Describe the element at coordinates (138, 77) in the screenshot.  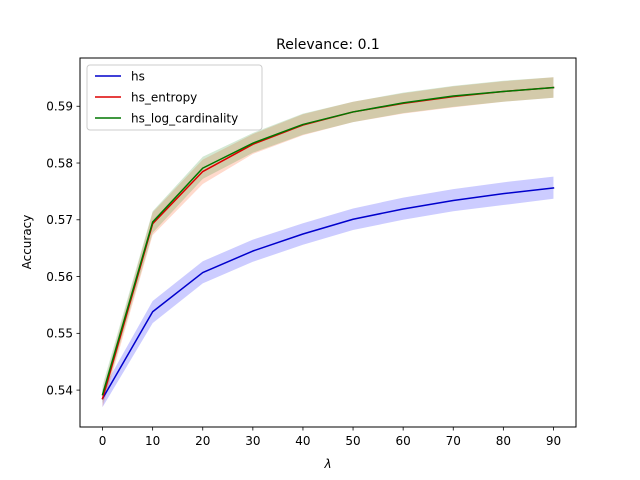
I see `legend-label-0: hs` at that location.